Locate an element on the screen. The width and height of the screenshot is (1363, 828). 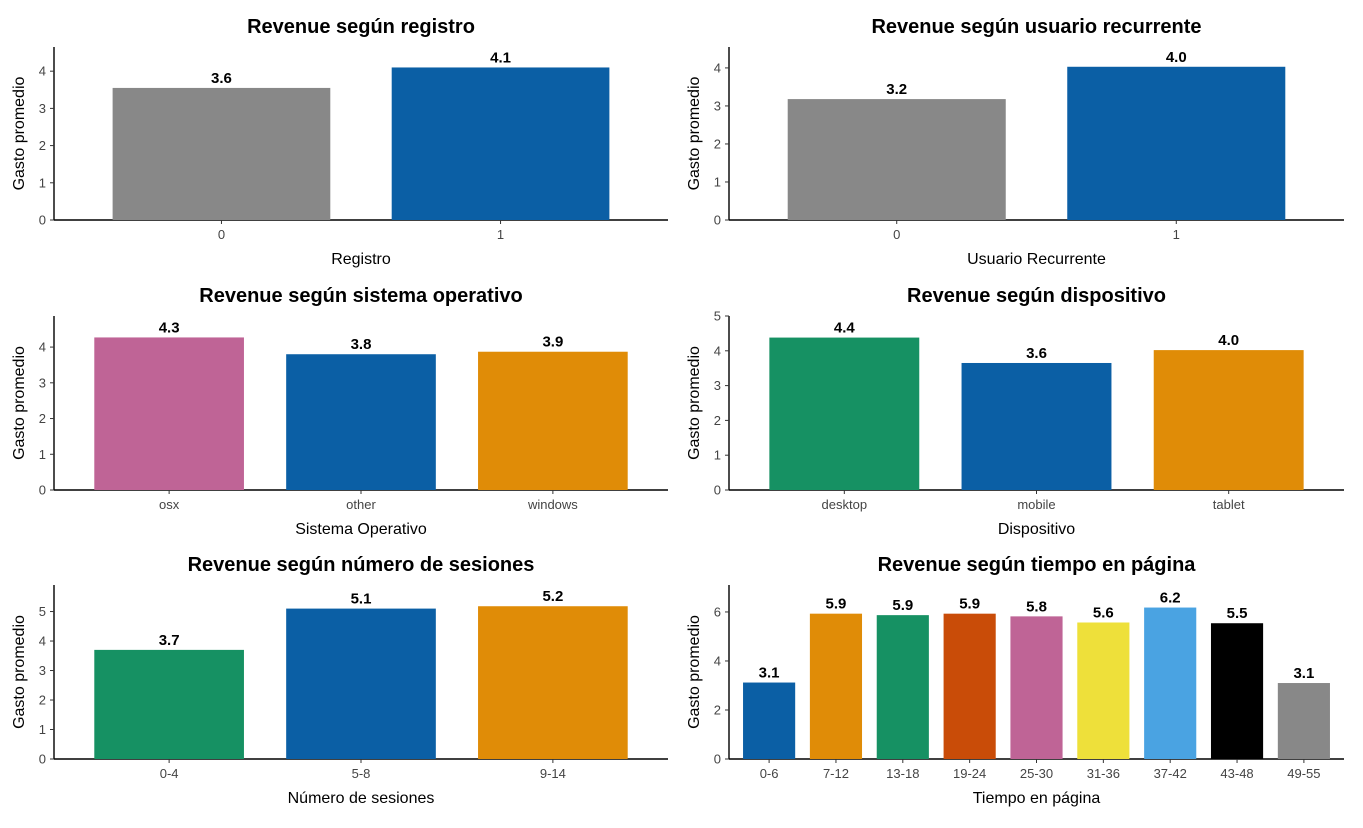
chart-title: Revenue según dispositivo is located at coordinates (1036, 296).